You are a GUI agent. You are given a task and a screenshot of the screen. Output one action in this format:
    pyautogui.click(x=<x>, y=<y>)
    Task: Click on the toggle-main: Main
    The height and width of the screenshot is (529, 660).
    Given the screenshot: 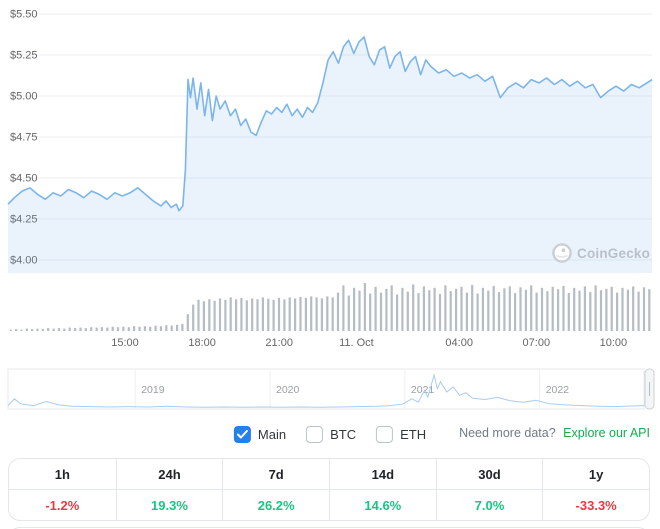 What is the action you would take?
    pyautogui.click(x=260, y=434)
    